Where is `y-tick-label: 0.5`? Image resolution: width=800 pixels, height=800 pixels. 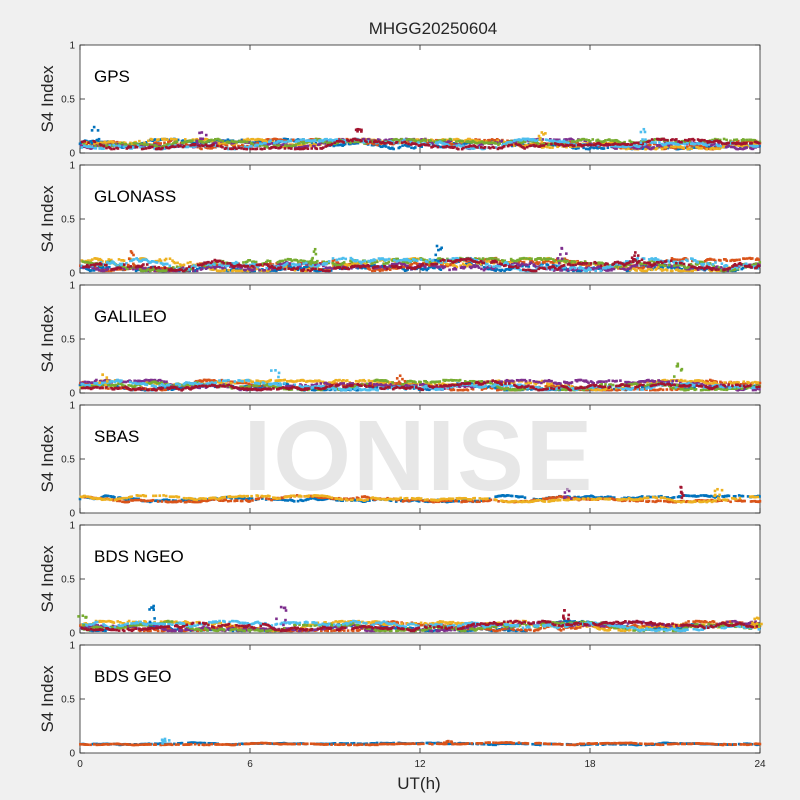
y-tick-label: 0.5 is located at coordinates (68, 340).